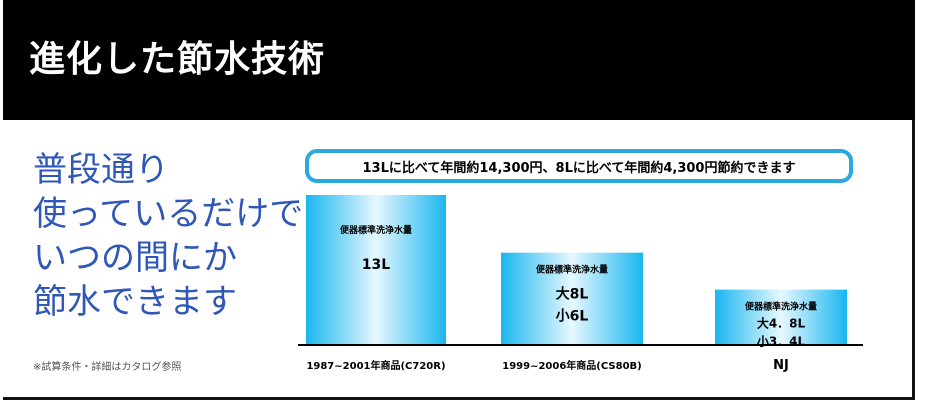 The width and height of the screenshot is (928, 408). I want to click on bar-value-label: 小6L, so click(572, 317).